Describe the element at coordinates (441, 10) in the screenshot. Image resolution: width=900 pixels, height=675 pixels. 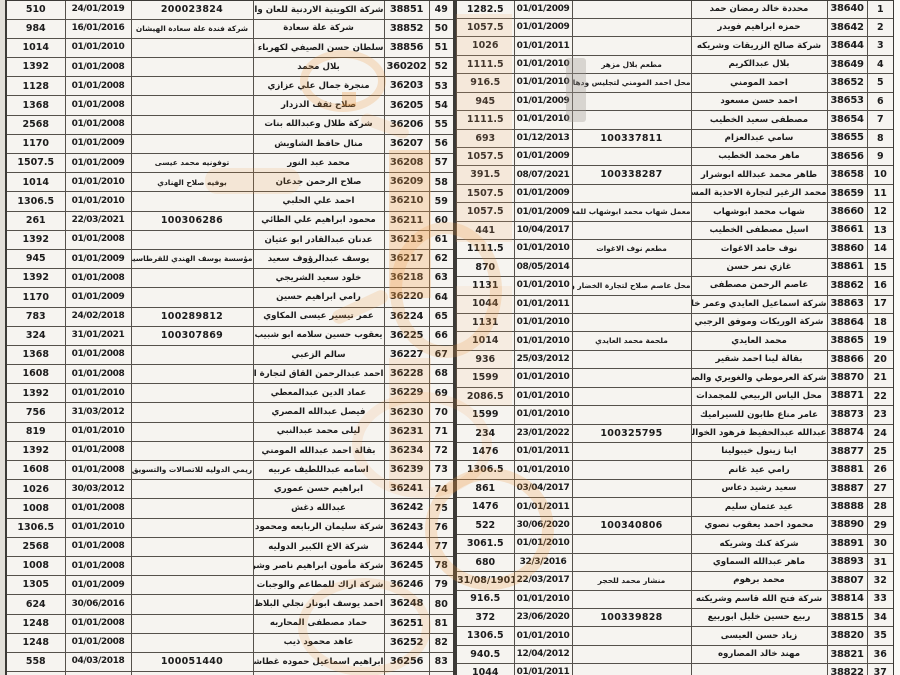
I see `left-serial-cell: 49` at that location.